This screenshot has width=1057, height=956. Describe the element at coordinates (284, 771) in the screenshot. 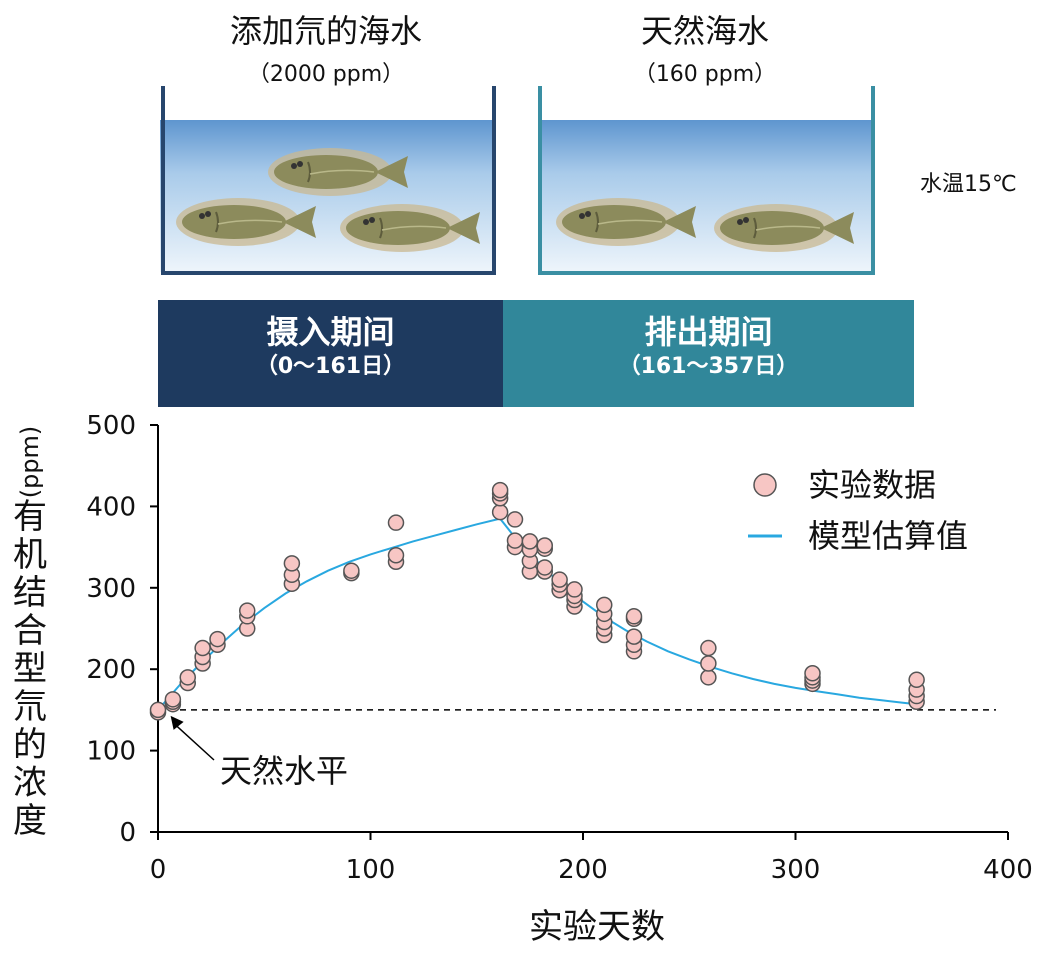

I see `annotation-natural-level: 天然水平` at that location.